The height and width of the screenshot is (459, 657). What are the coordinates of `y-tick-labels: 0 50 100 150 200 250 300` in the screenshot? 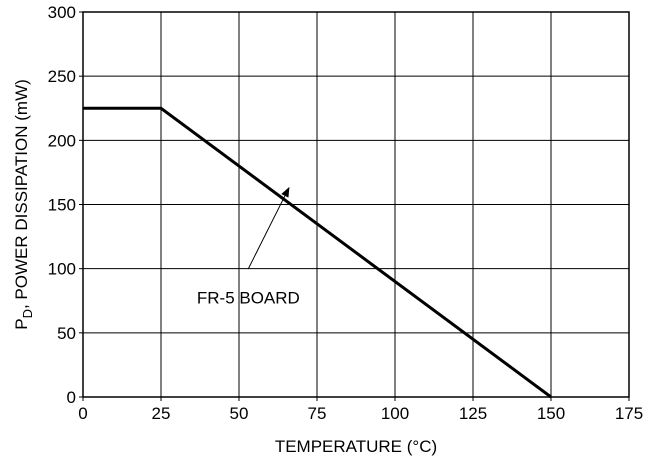 It's located at (62, 205).